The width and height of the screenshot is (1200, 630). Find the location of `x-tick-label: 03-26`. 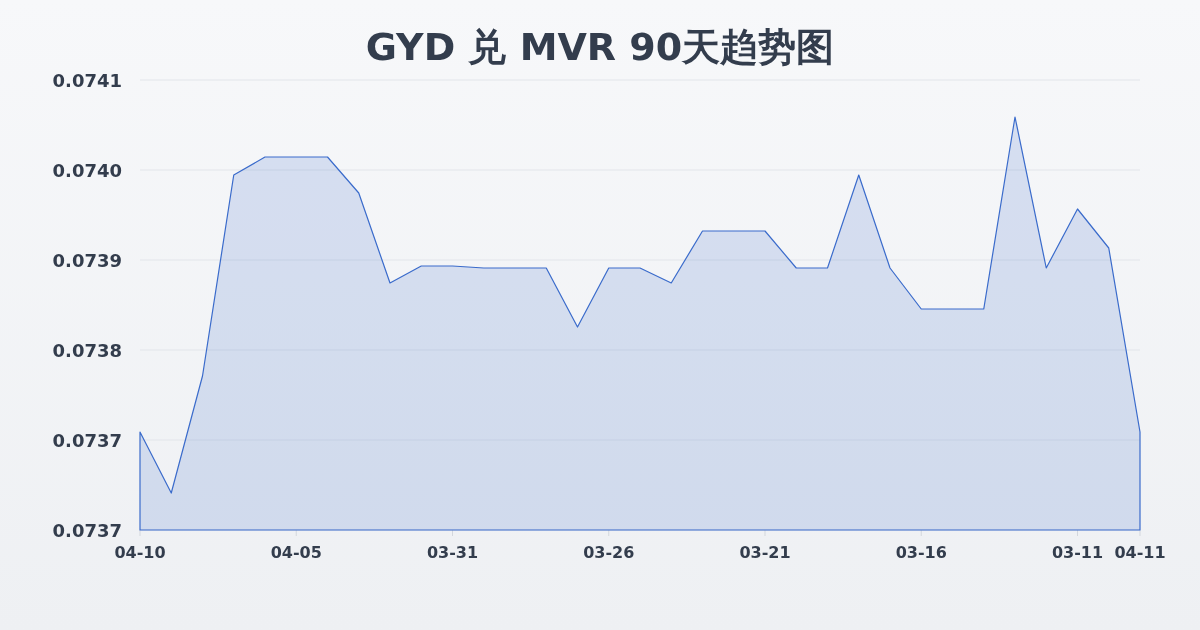

x-tick-label: 03-26 is located at coordinates (609, 552).